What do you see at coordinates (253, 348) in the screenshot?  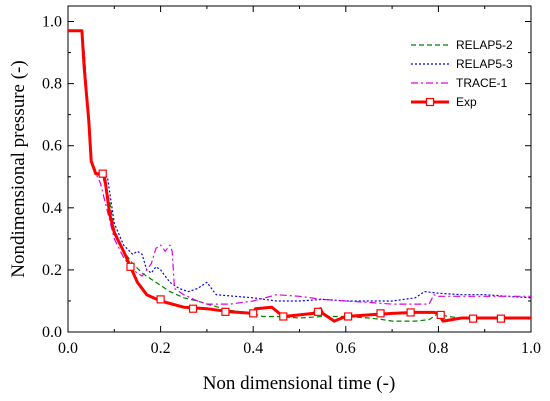 I see `x-tick-label: 0.4` at bounding box center [253, 348].